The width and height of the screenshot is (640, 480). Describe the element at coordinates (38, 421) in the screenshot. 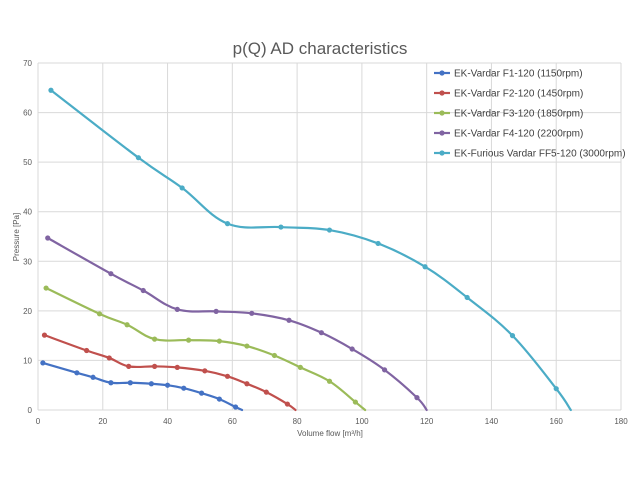

I see `x-tick-label: 0` at that location.